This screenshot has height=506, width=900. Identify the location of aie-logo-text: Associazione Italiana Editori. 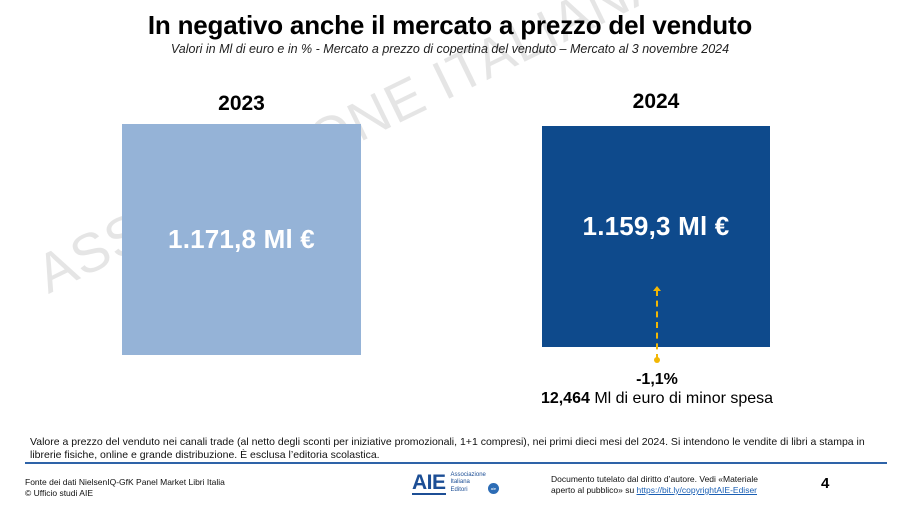
(468, 483).